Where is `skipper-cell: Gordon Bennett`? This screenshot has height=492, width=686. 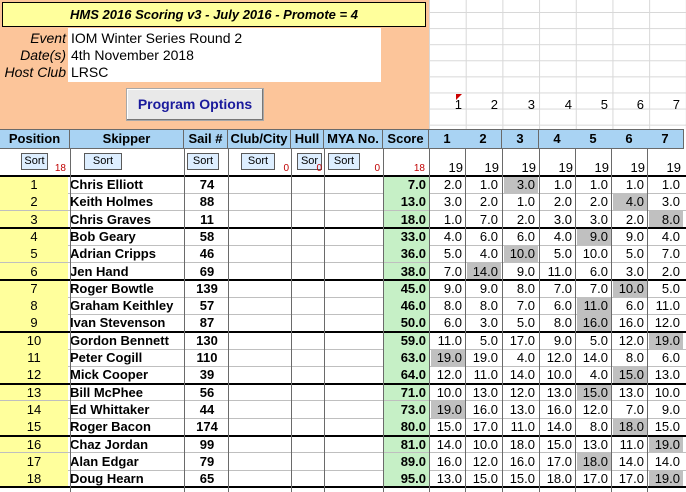 skipper-cell: Gordon Bennett is located at coordinates (119, 340).